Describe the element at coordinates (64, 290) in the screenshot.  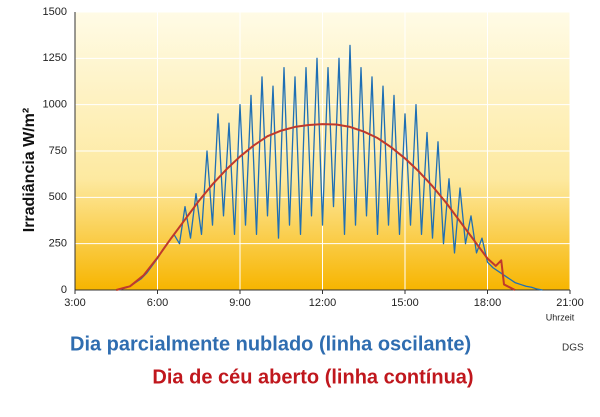
I see `y-tick-label: 0` at that location.